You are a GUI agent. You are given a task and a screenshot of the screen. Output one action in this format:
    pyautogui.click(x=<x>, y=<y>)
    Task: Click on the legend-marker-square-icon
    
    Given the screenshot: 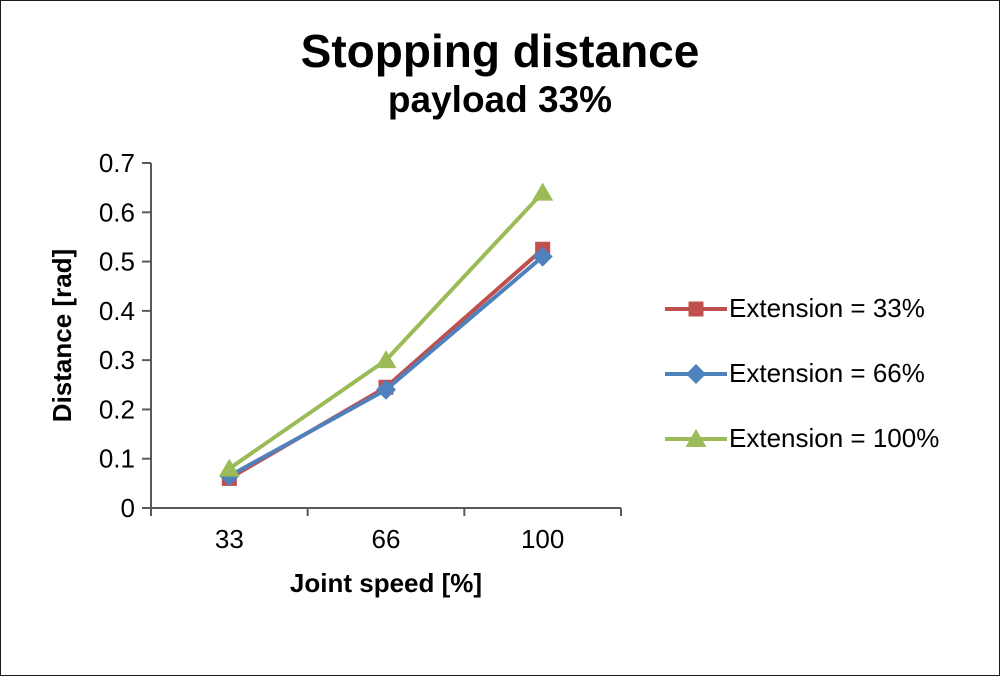 What is the action you would take?
    pyautogui.click(x=696, y=309)
    